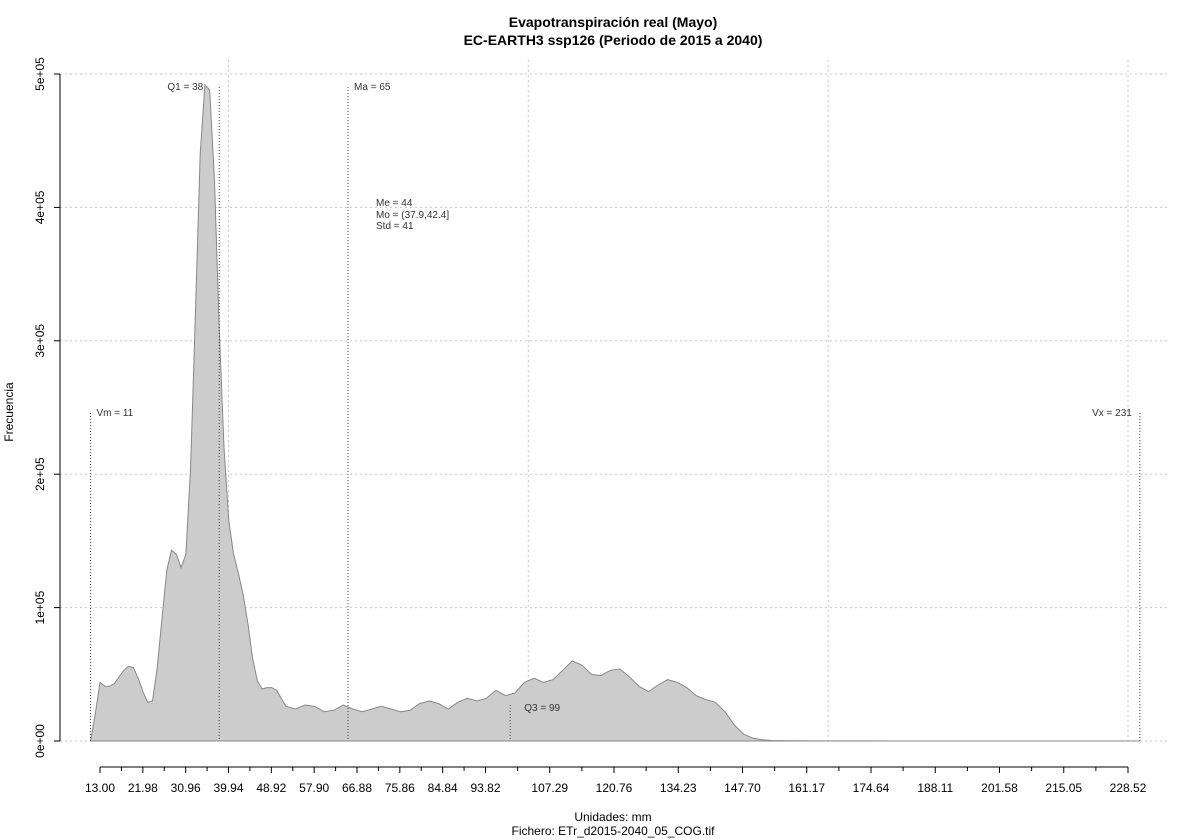 The height and width of the screenshot is (840, 1200). I want to click on marker-label-ma: Ma = 65, so click(372, 87).